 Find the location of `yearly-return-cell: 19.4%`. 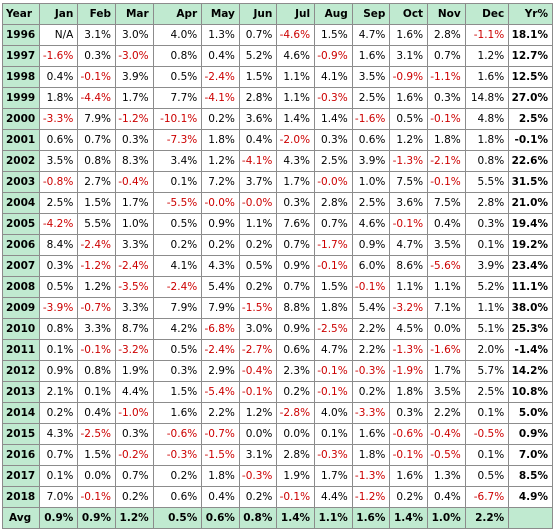

yearly-return-cell: 19.4% is located at coordinates (530, 224).